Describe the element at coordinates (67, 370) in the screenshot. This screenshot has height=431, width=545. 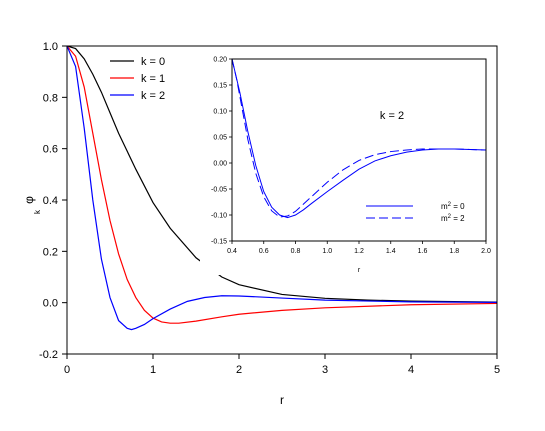
I see `x-tick-label: 0` at that location.